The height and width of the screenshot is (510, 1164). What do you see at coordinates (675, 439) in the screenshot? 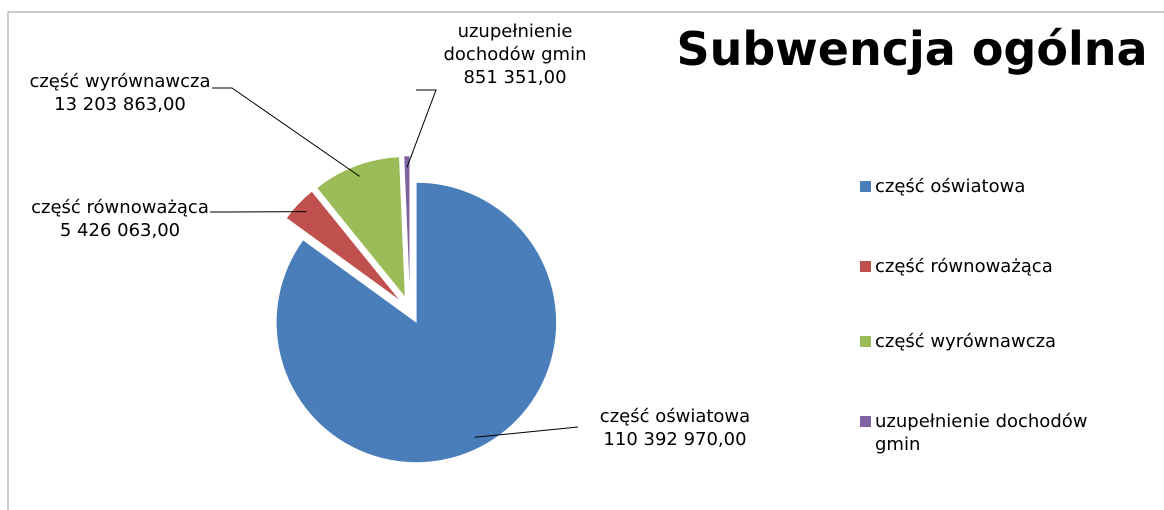
I see `data-label-value: 110 392 970,00` at bounding box center [675, 439].